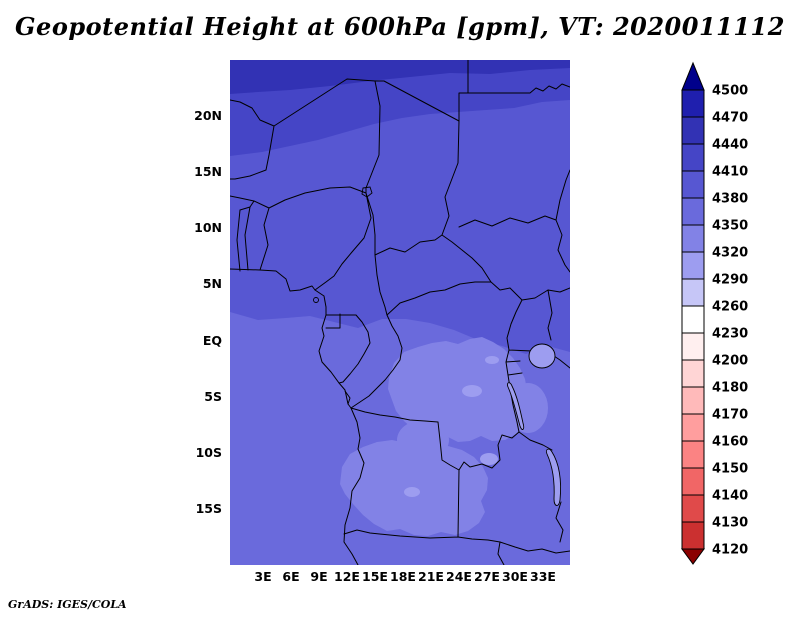 Image resolution: width=800 pixels, height=618 pixels. Describe the element at coordinates (730, 334) in the screenshot. I see `colorbar-label-4230: 4230` at that location.